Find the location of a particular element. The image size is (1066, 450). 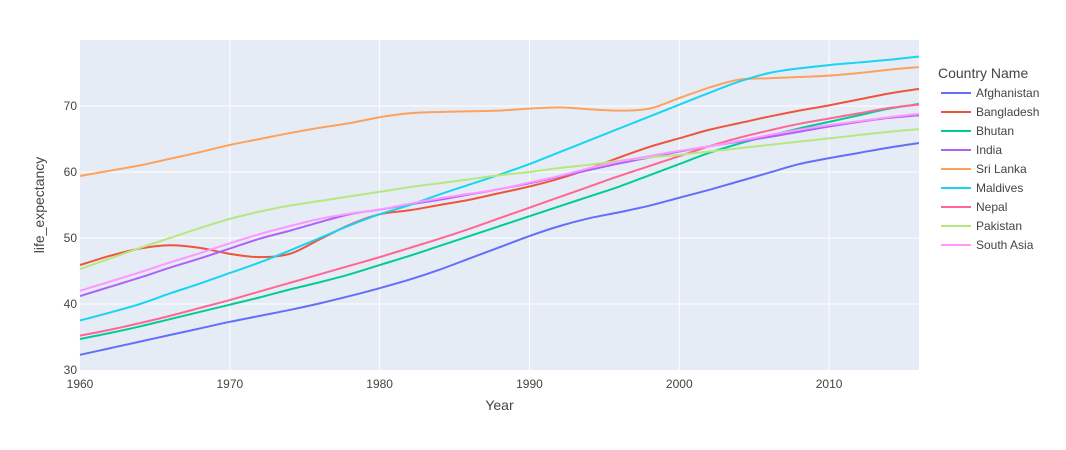

legend-item-bangladesh: Bangladesh is located at coordinates (990, 112).